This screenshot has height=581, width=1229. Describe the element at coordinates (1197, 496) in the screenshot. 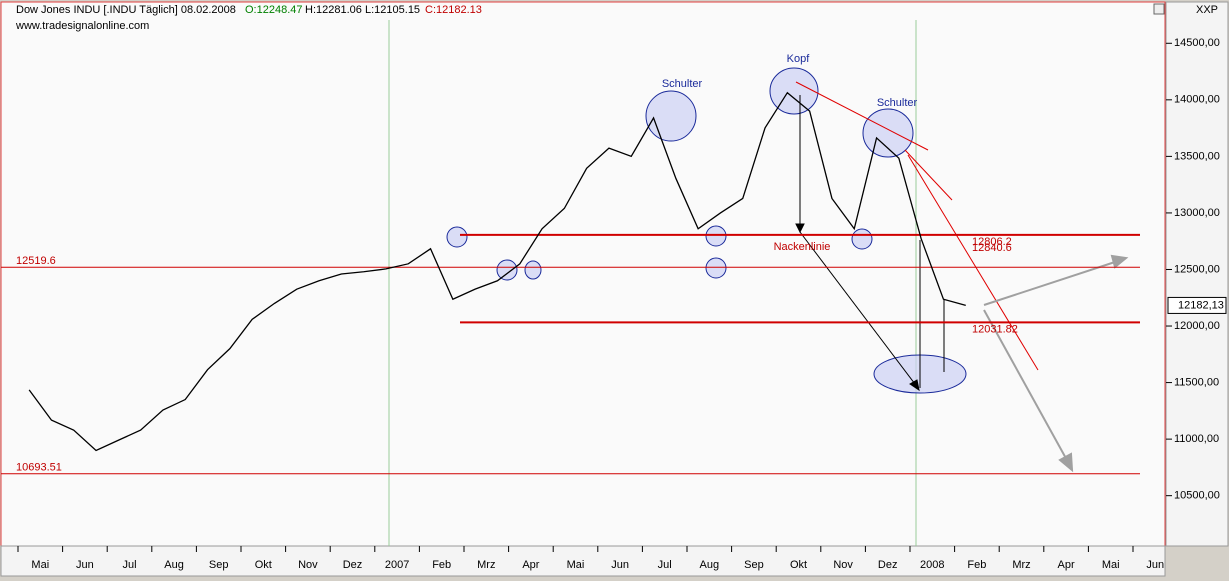

I see `y-tick-label: 10500,00` at that location.